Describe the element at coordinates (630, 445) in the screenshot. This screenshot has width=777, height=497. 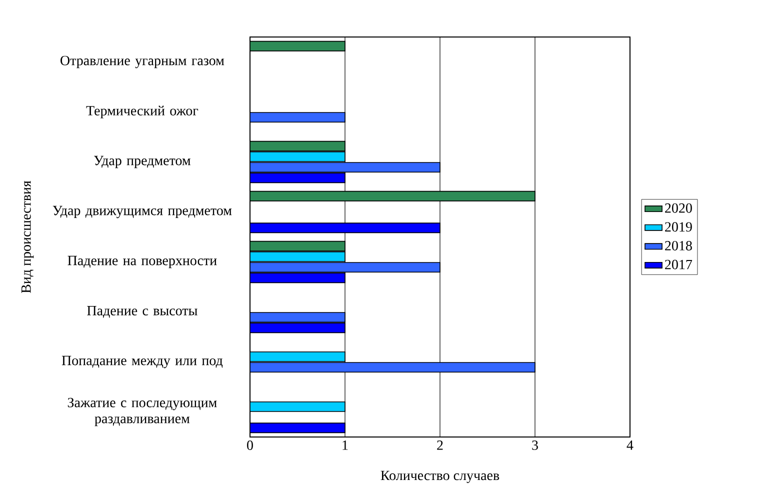
I see `x-tick-label: 4` at that location.